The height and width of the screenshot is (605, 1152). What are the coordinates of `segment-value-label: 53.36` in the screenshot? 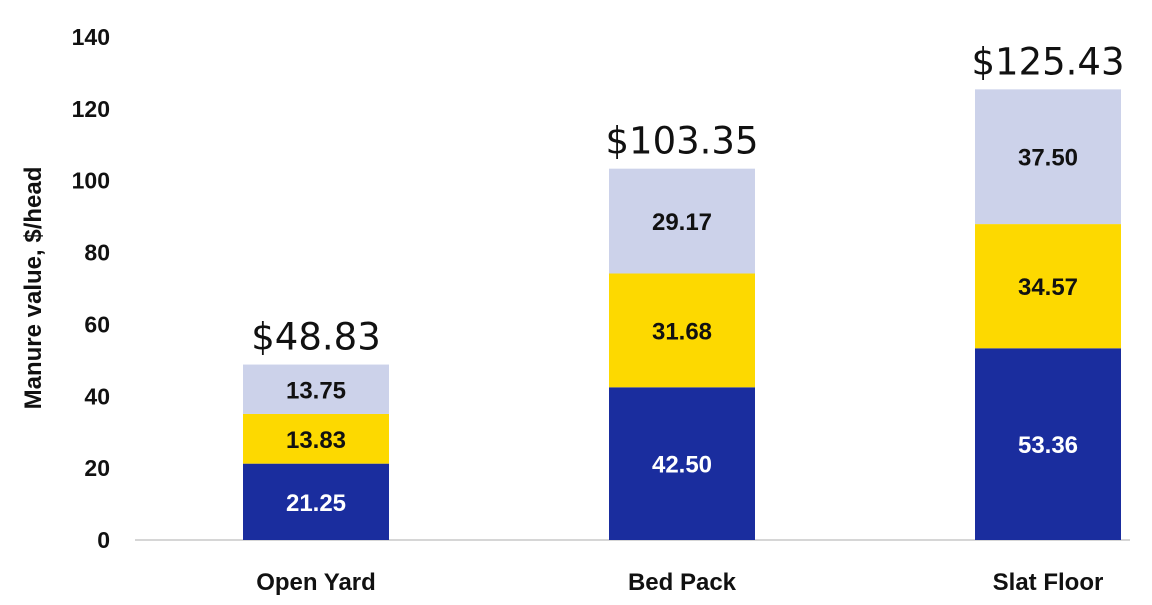 It's located at (1048, 445).